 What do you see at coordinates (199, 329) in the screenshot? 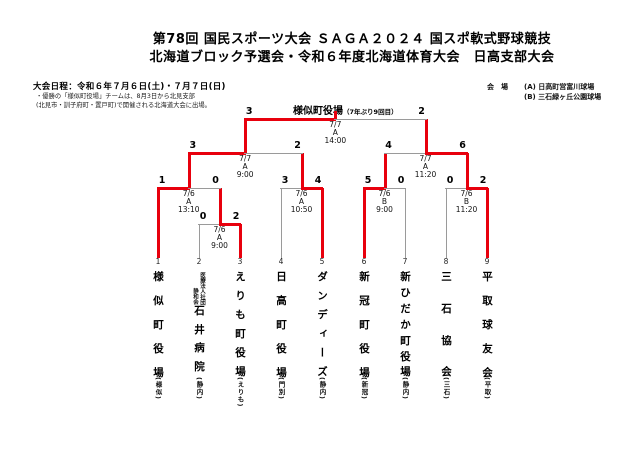
I see `team-name-char: 井` at bounding box center [199, 329].